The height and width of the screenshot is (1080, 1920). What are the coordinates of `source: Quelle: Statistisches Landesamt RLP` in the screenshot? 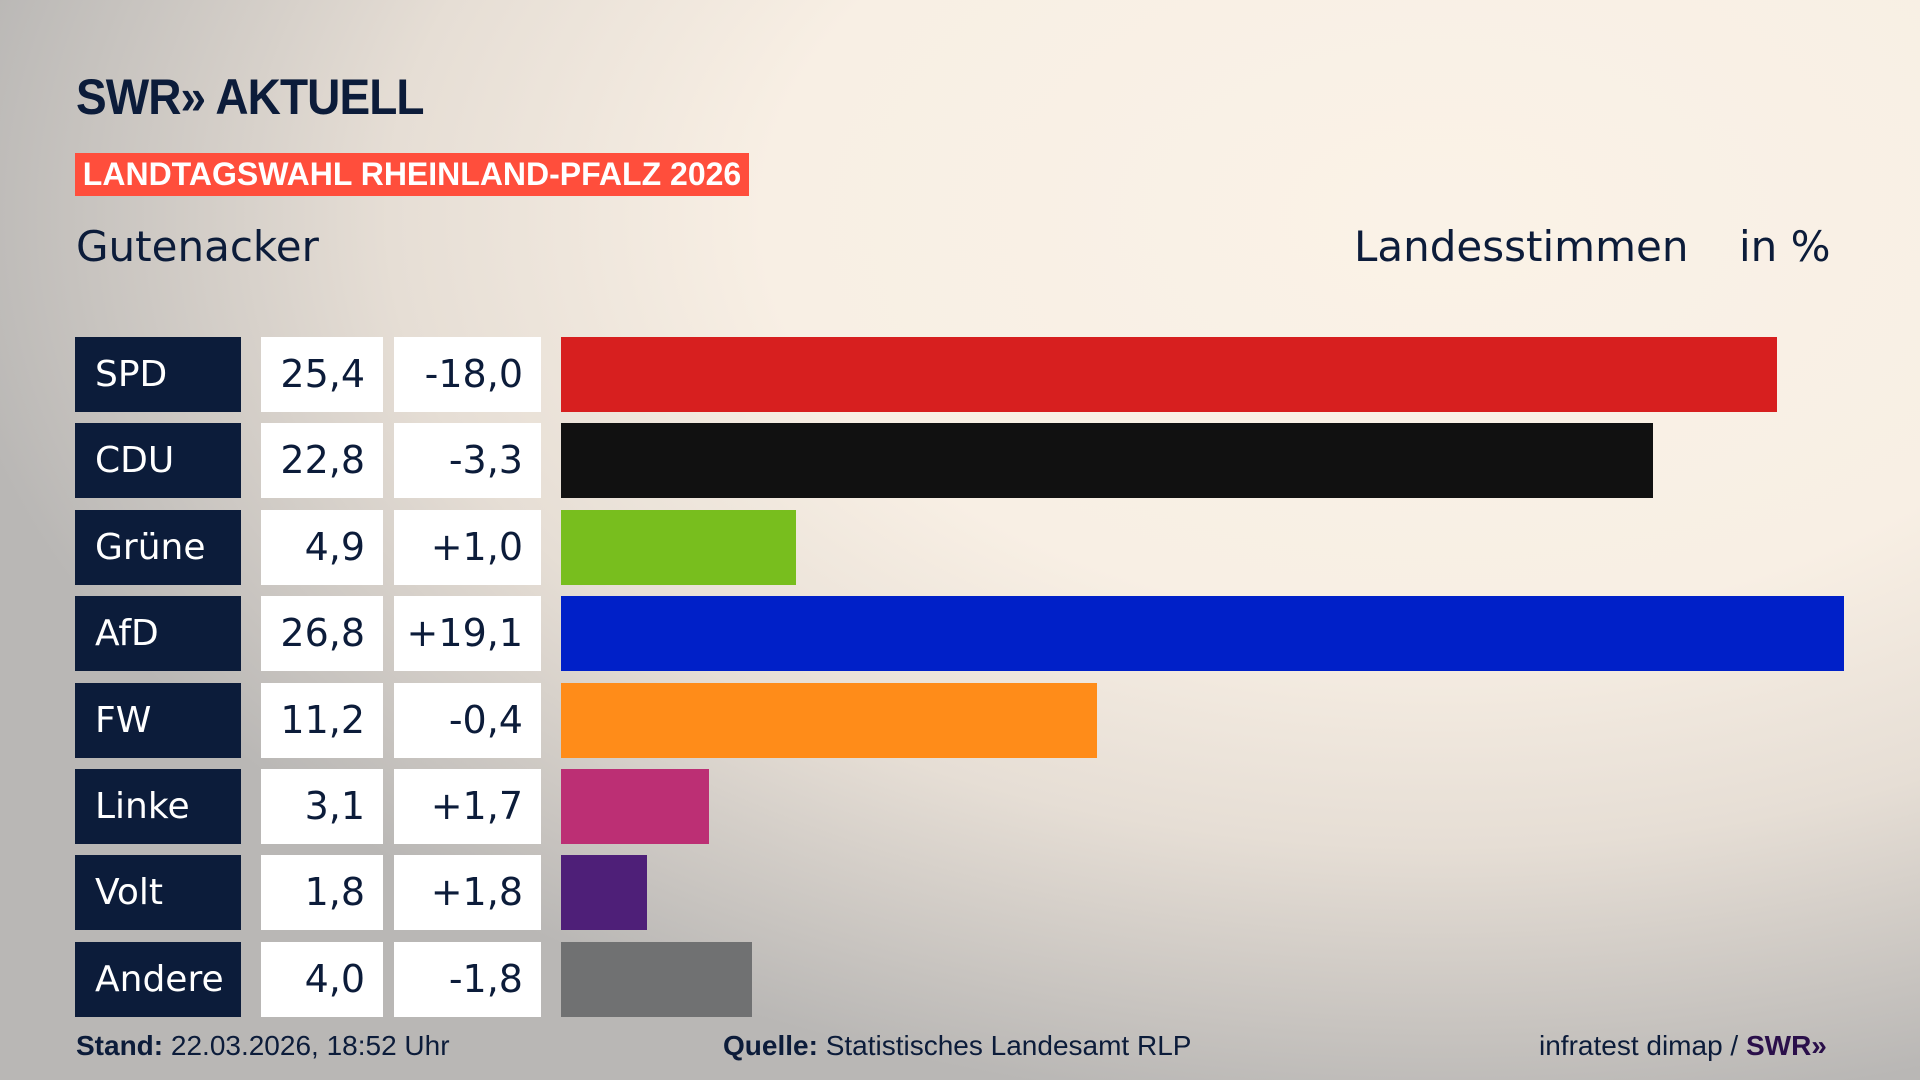 It's located at (957, 1046).